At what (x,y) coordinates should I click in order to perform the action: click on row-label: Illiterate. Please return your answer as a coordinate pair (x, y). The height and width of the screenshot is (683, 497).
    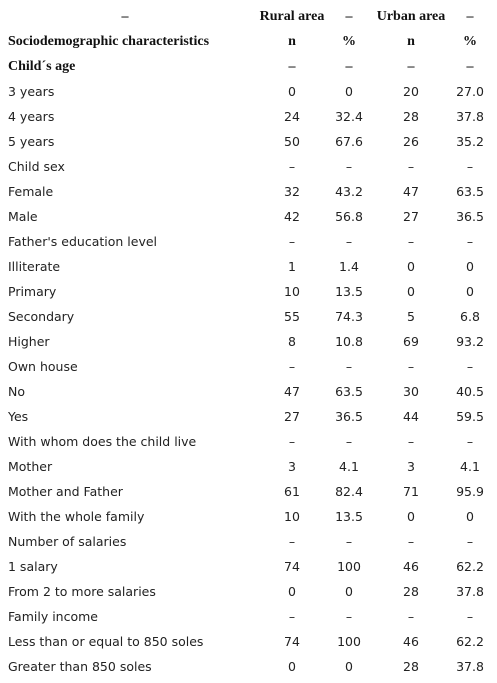
    Looking at the image, I should click on (34, 266).